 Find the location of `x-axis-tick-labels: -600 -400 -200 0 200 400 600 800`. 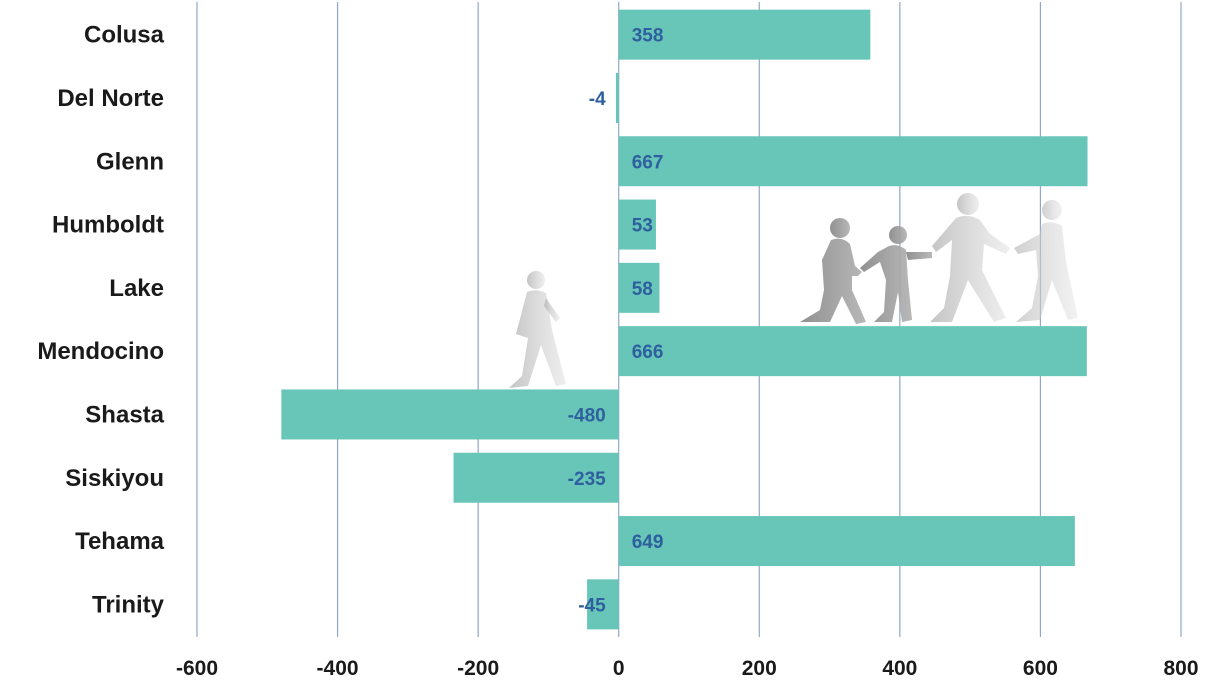

x-axis-tick-labels: -600 -400 -200 0 200 400 600 800 is located at coordinates (687, 668).